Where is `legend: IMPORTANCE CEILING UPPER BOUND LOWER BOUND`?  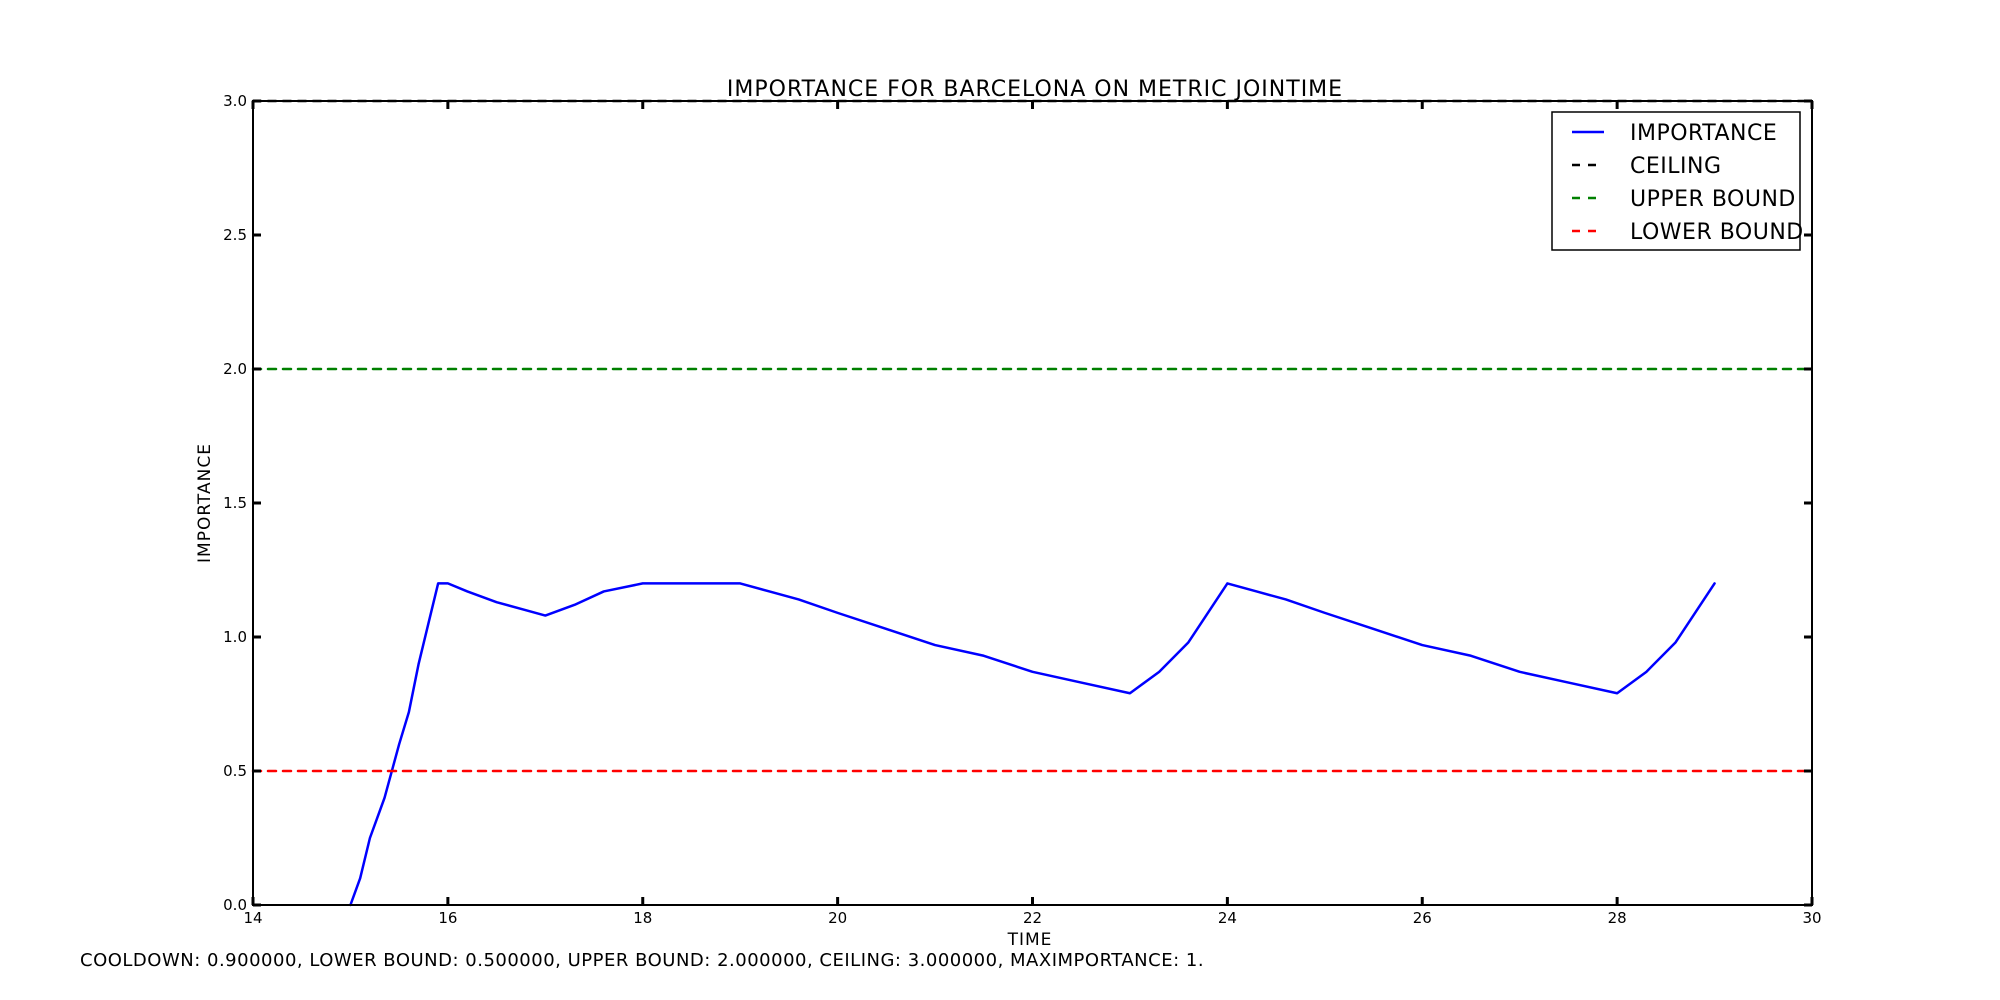
legend: IMPORTANCE CEILING UPPER BOUND LOWER BOUND is located at coordinates (1677, 181).